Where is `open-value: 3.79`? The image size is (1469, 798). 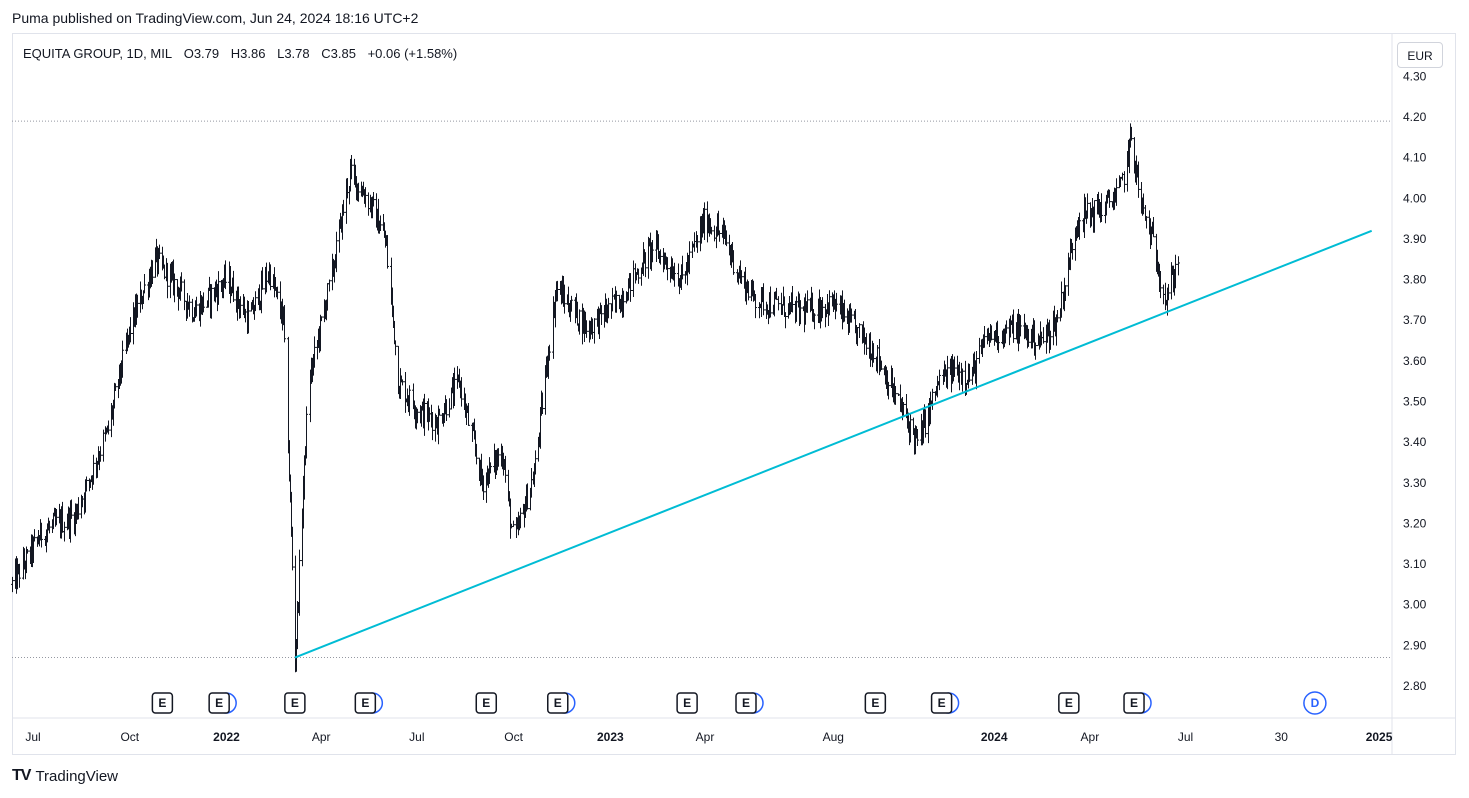
open-value: 3.79 is located at coordinates (206, 53).